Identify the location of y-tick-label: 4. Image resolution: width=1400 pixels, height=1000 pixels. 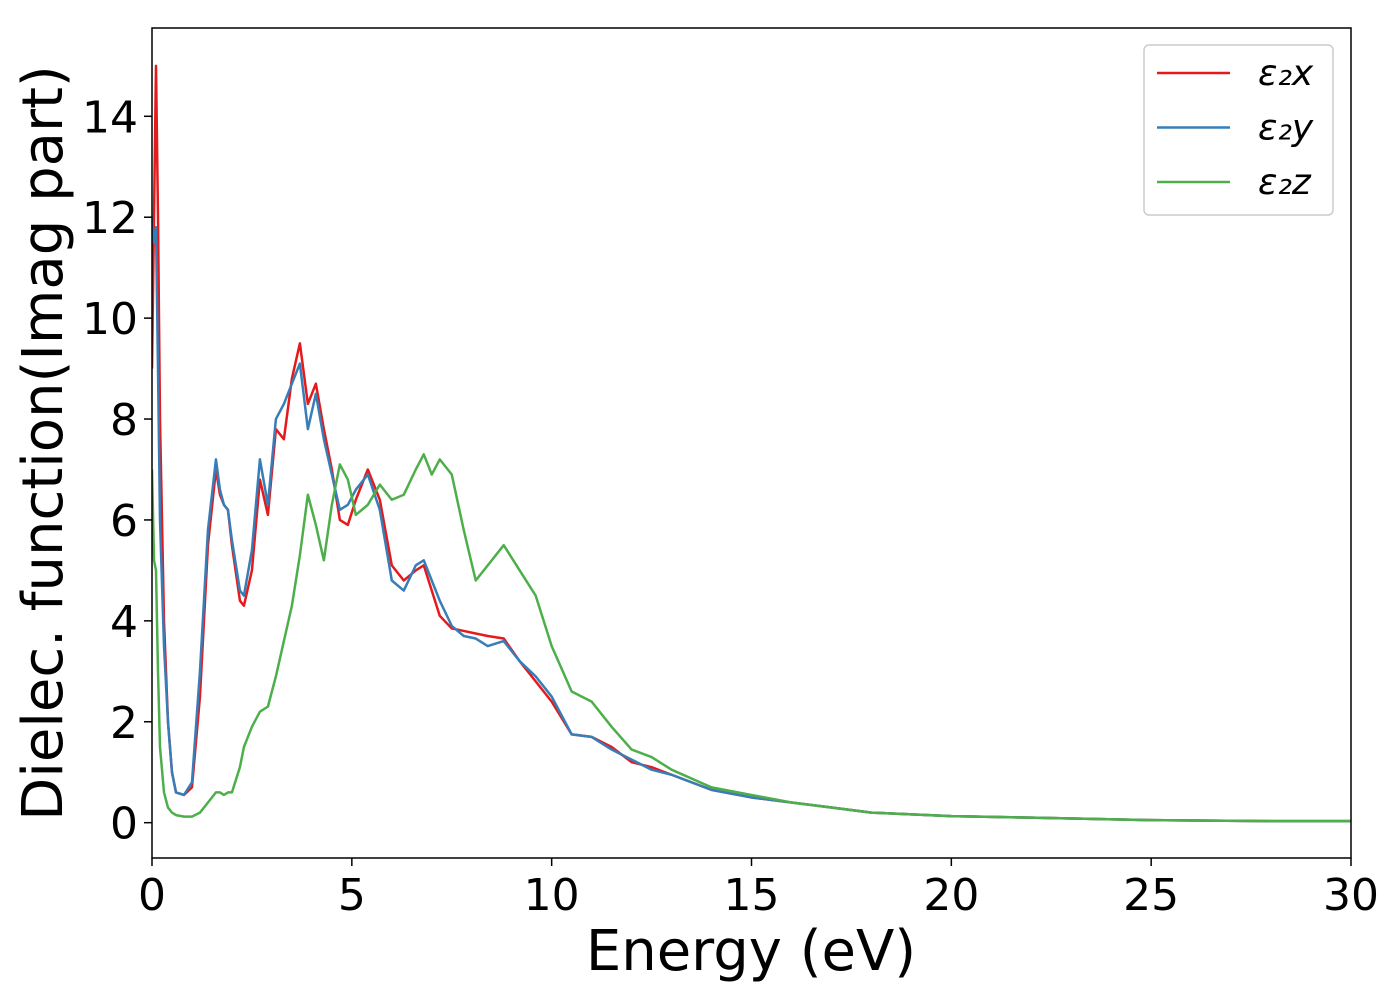
(124, 622).